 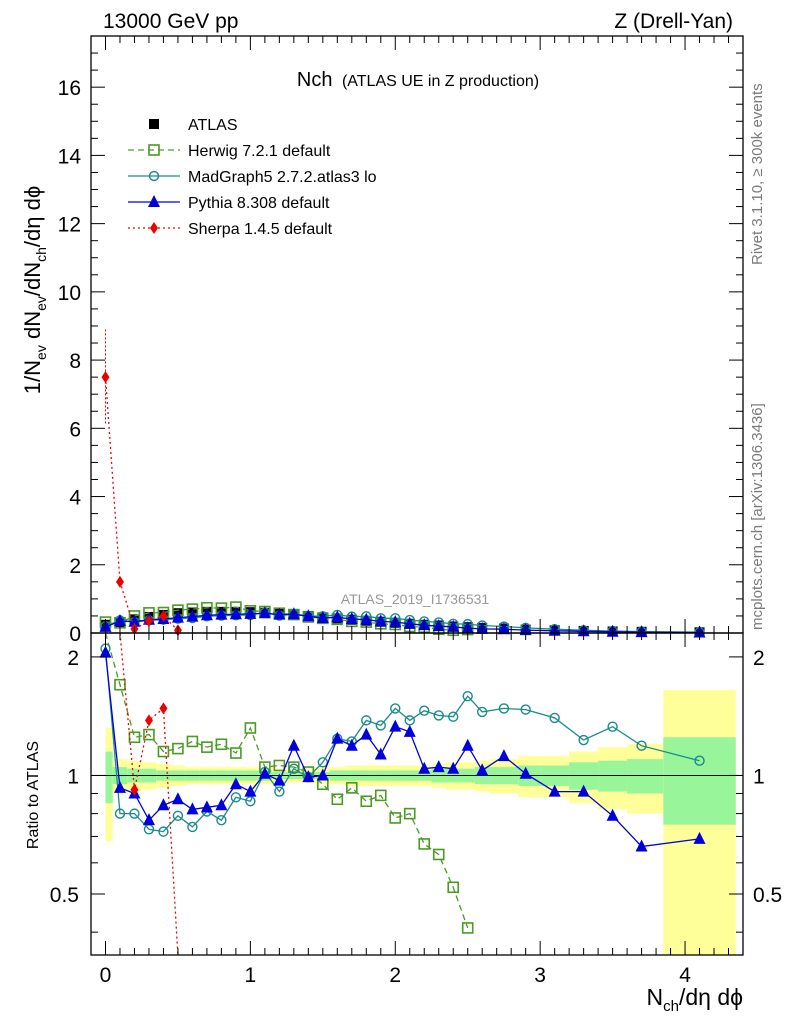 I want to click on legend-label: MadGraph5 2.7.2.atlas3 lo, so click(x=282, y=177).